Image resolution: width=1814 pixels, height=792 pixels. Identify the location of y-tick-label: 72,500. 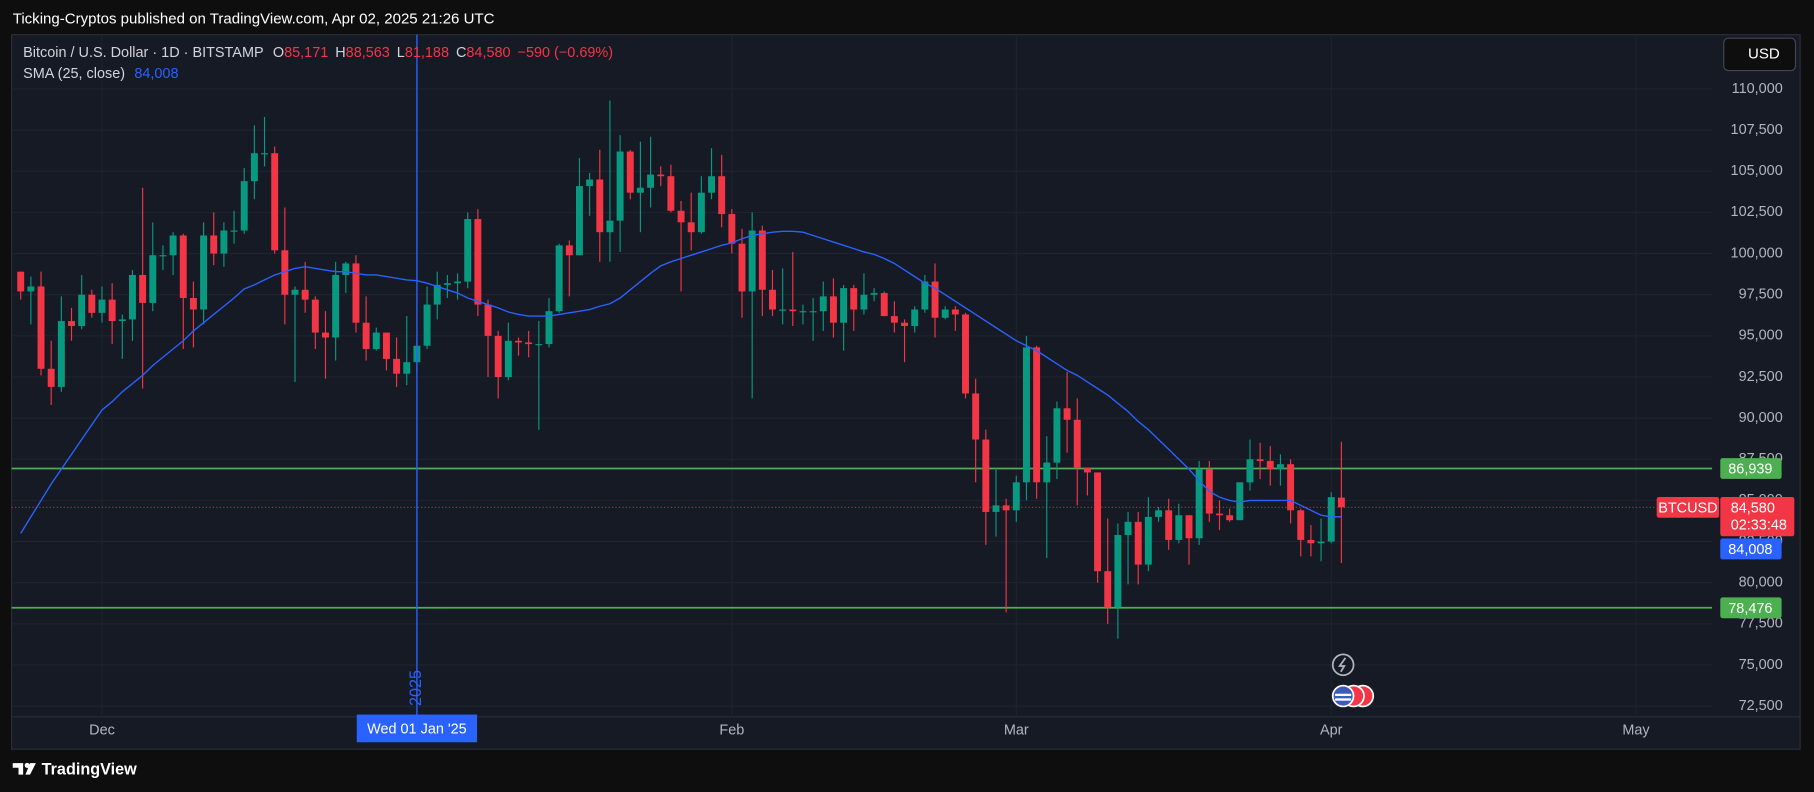
(1761, 706).